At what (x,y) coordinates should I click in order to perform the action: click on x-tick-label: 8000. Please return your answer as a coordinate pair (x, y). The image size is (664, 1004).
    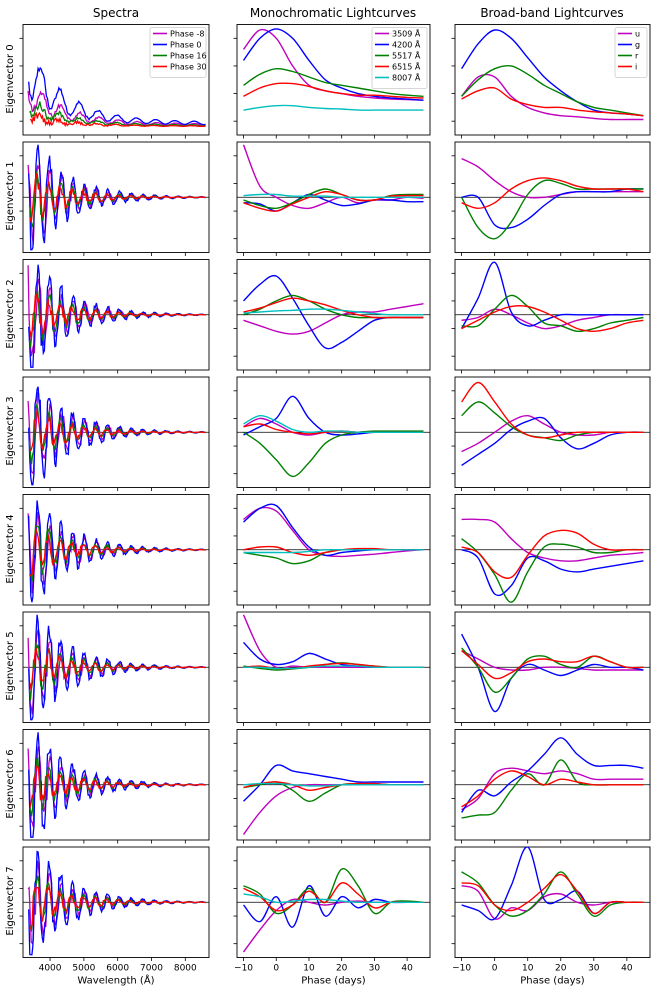
    Looking at the image, I should click on (185, 969).